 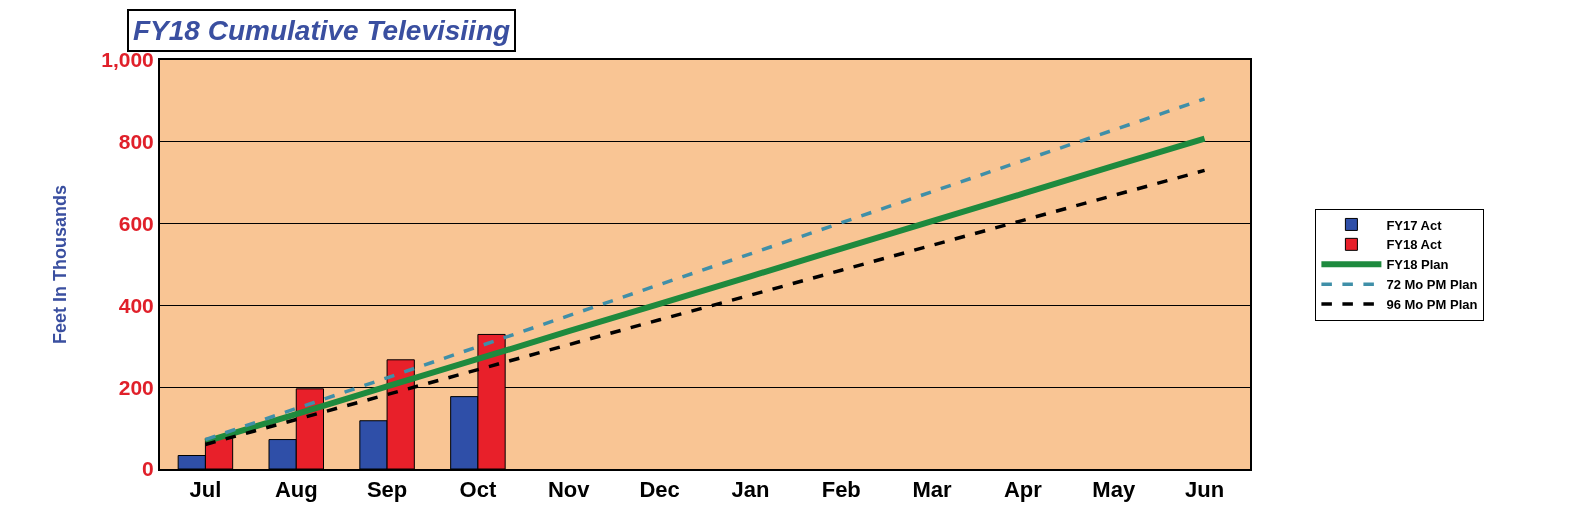 I want to click on x-tick-label: Sep, so click(x=387, y=490).